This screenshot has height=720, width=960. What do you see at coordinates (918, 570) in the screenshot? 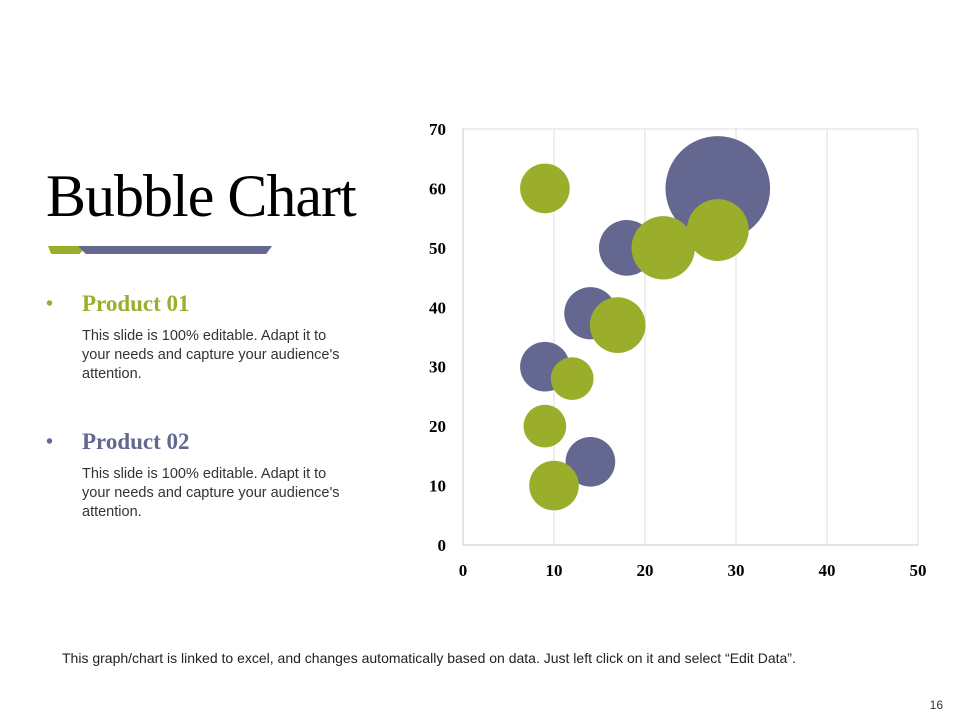
I see `x-tick-label: 50` at bounding box center [918, 570].